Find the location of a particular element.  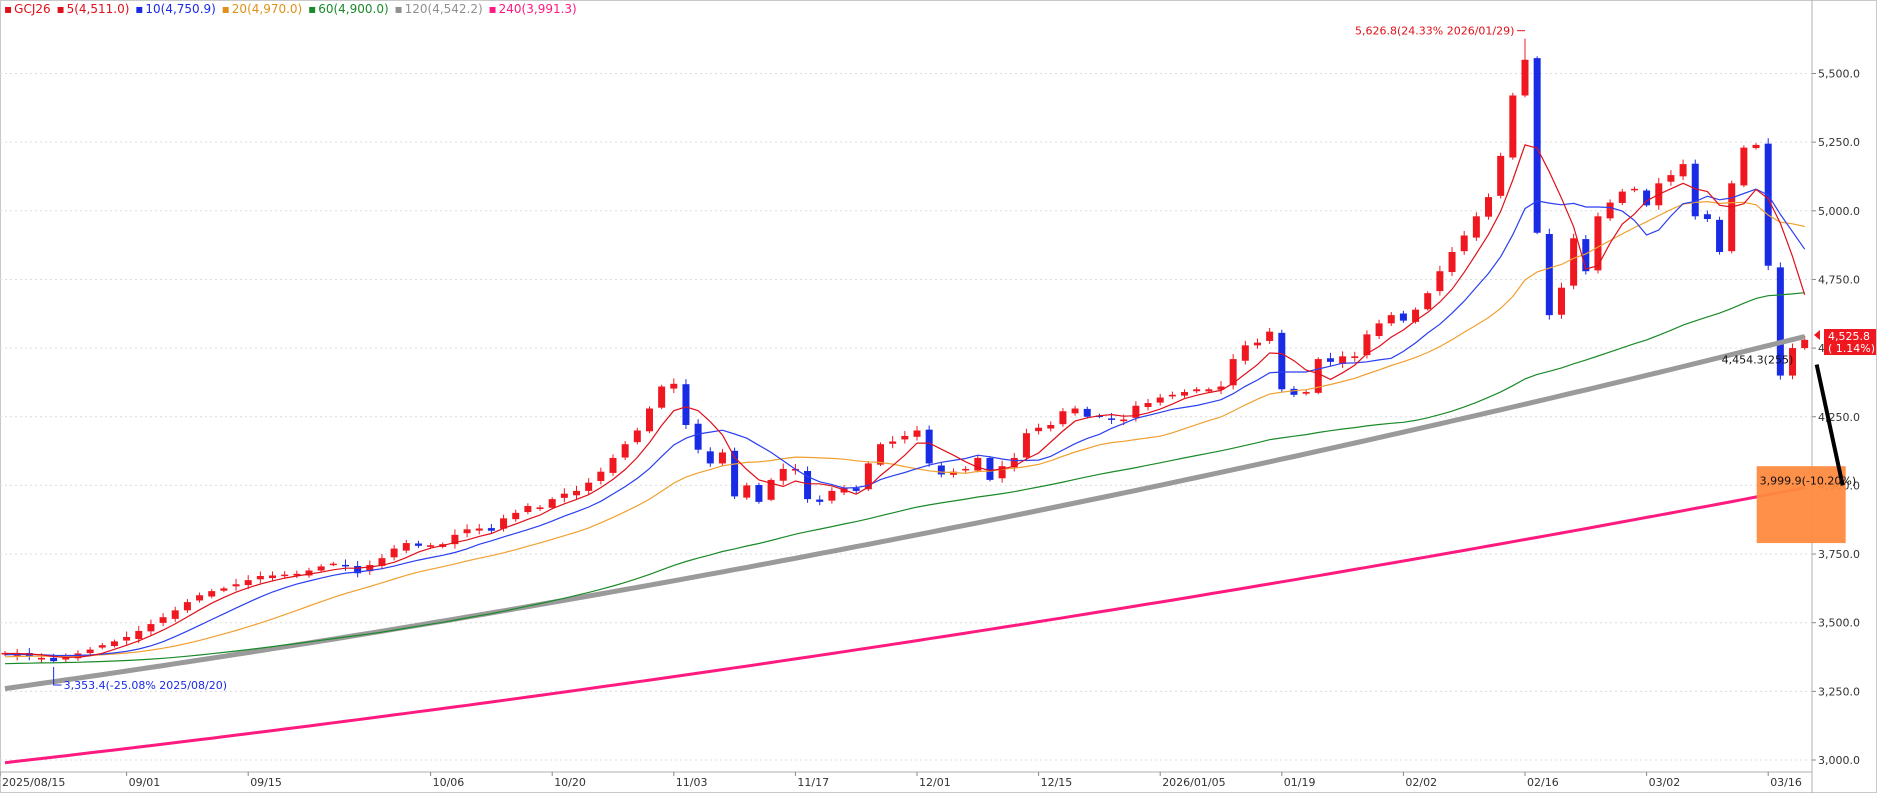

x-tick-label: 11/03 is located at coordinates (692, 782).